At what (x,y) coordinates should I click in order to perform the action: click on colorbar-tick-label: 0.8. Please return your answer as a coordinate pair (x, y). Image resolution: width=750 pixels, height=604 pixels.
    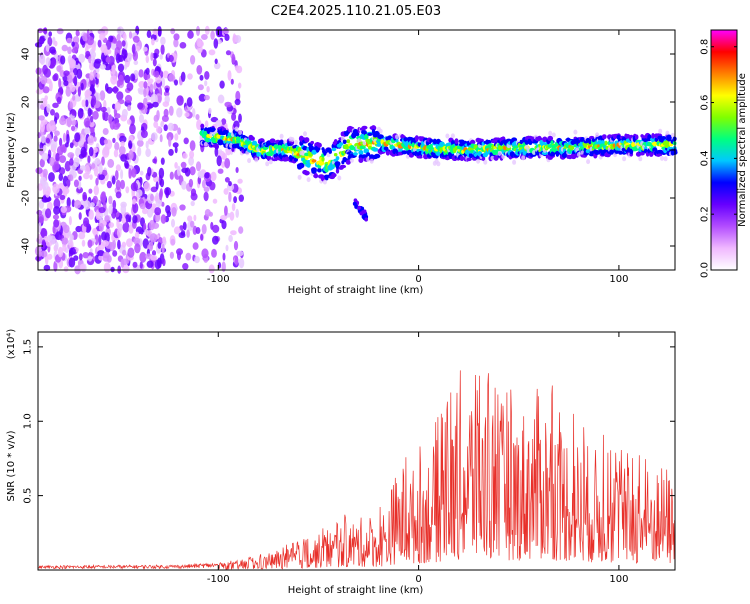
    Looking at the image, I should click on (705, 47).